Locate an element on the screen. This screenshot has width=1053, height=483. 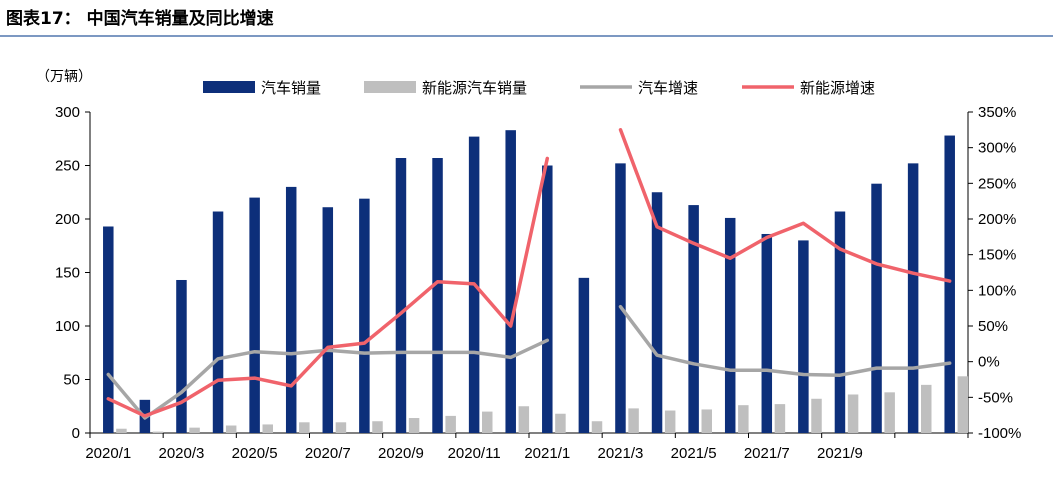
left-tick-label: 300 is located at coordinates (67, 112).